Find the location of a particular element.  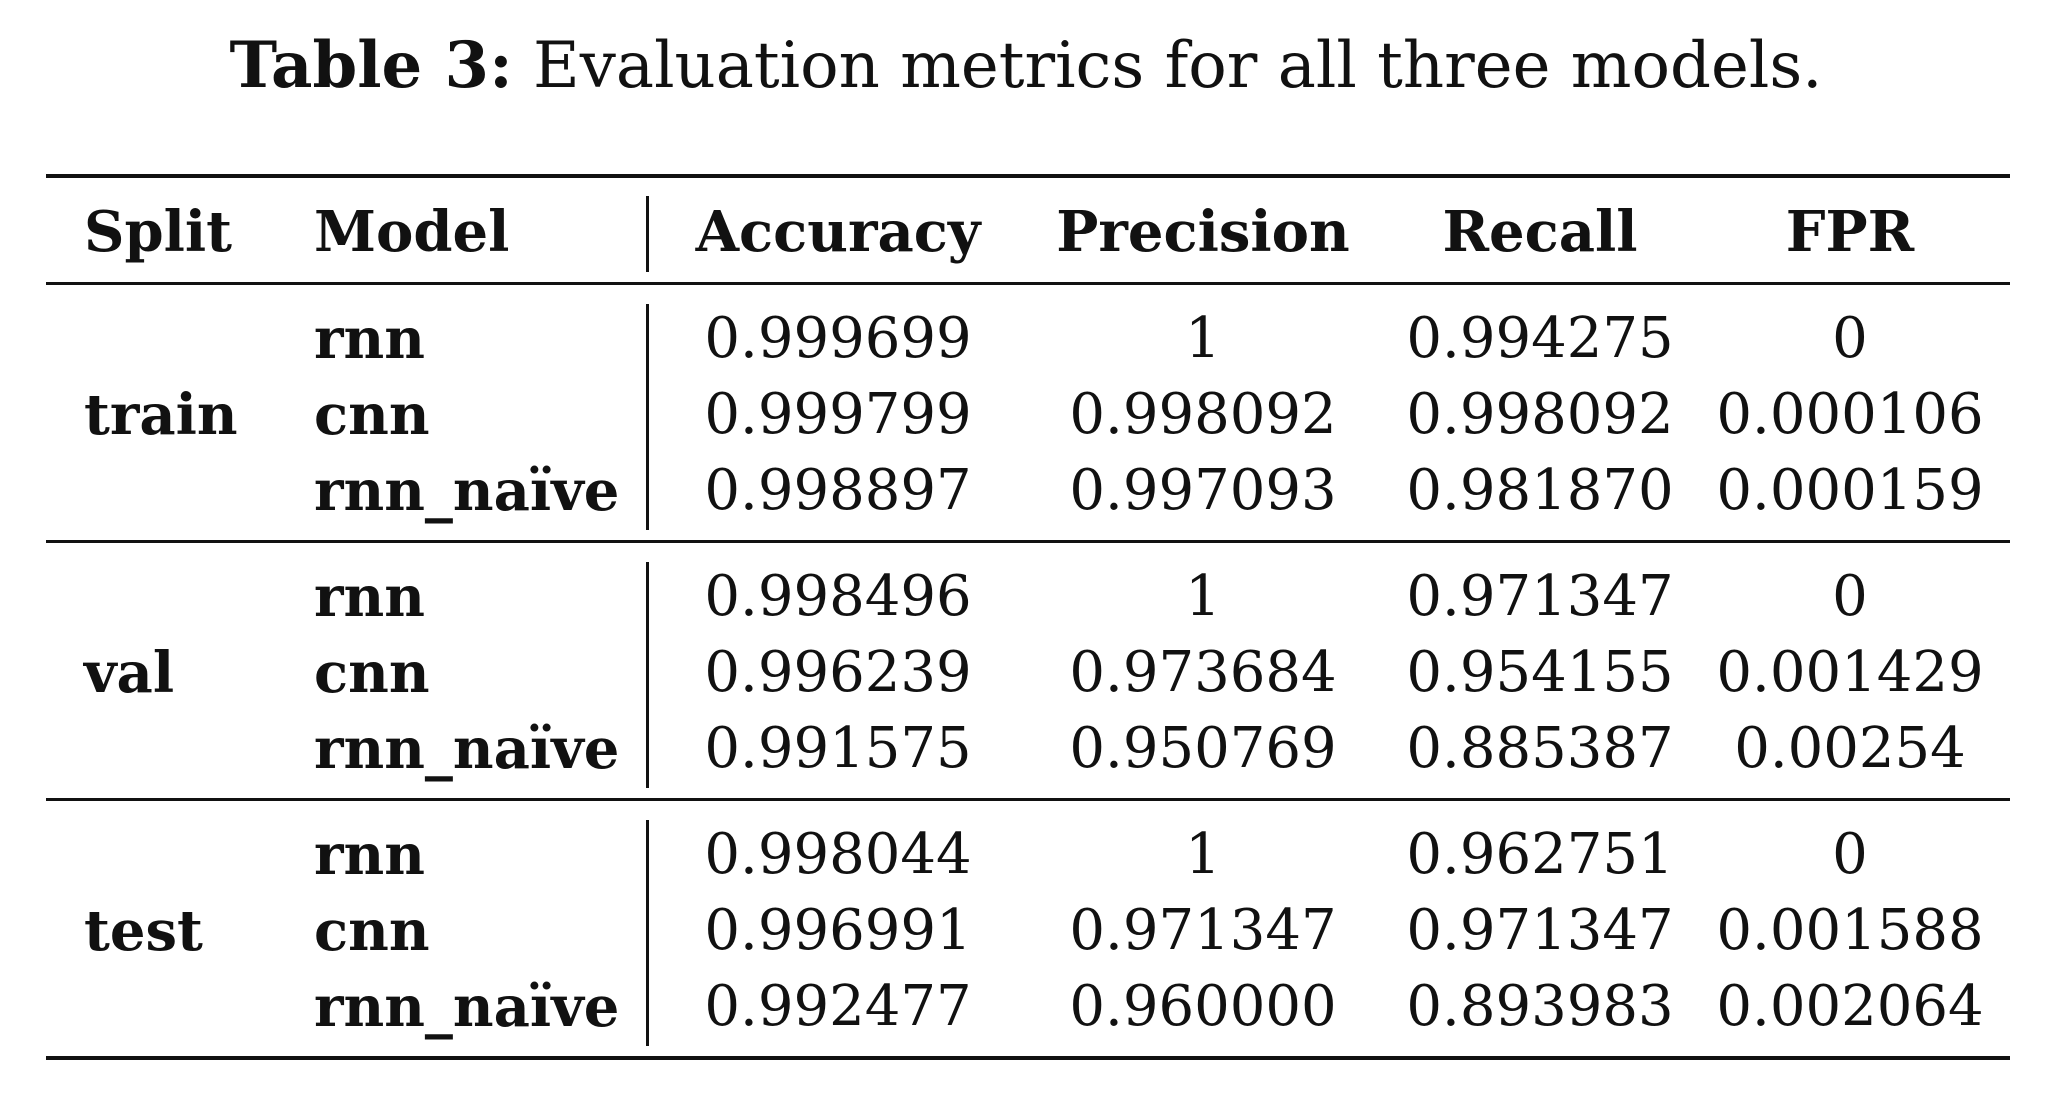

split-label: test is located at coordinates (143, 931).